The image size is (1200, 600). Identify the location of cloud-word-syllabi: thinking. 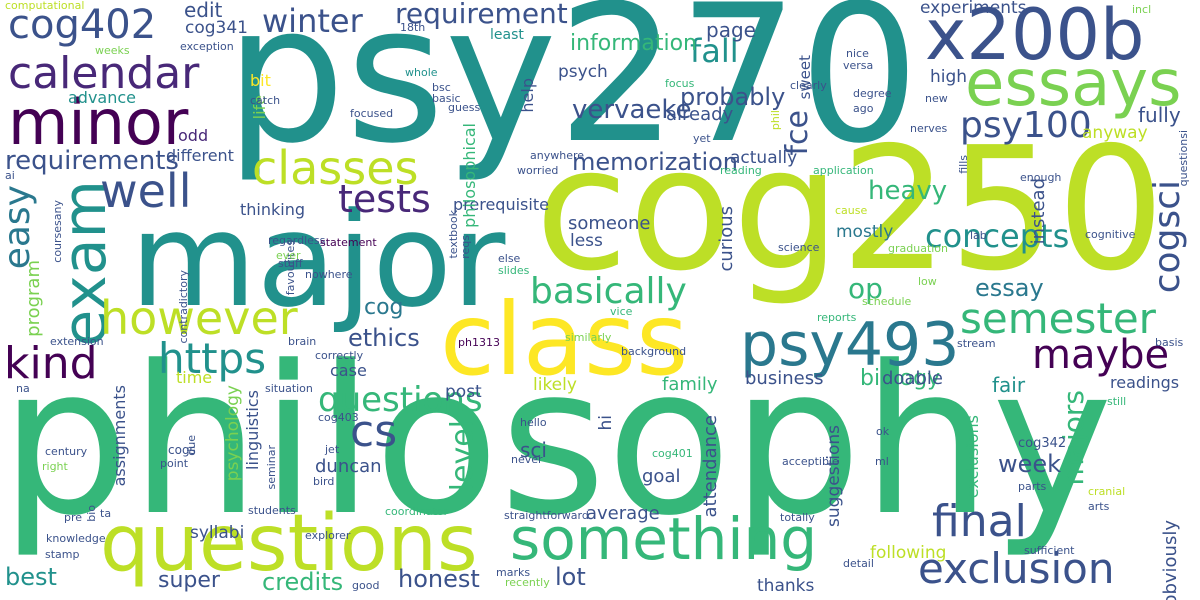
(273, 209).